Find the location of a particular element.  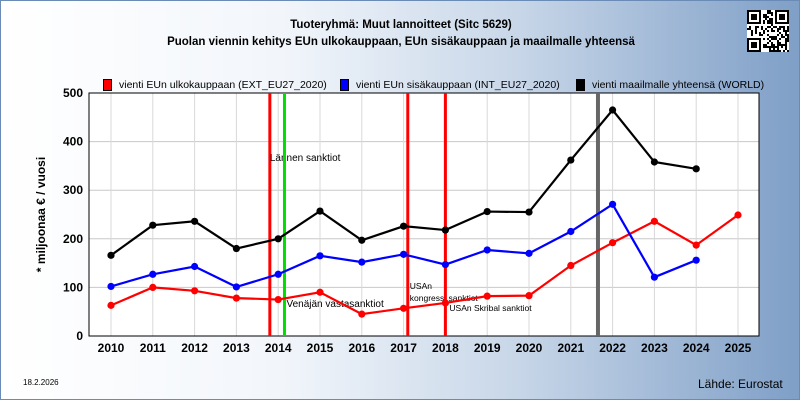

y-tick-label: 400 is located at coordinates (73, 142).